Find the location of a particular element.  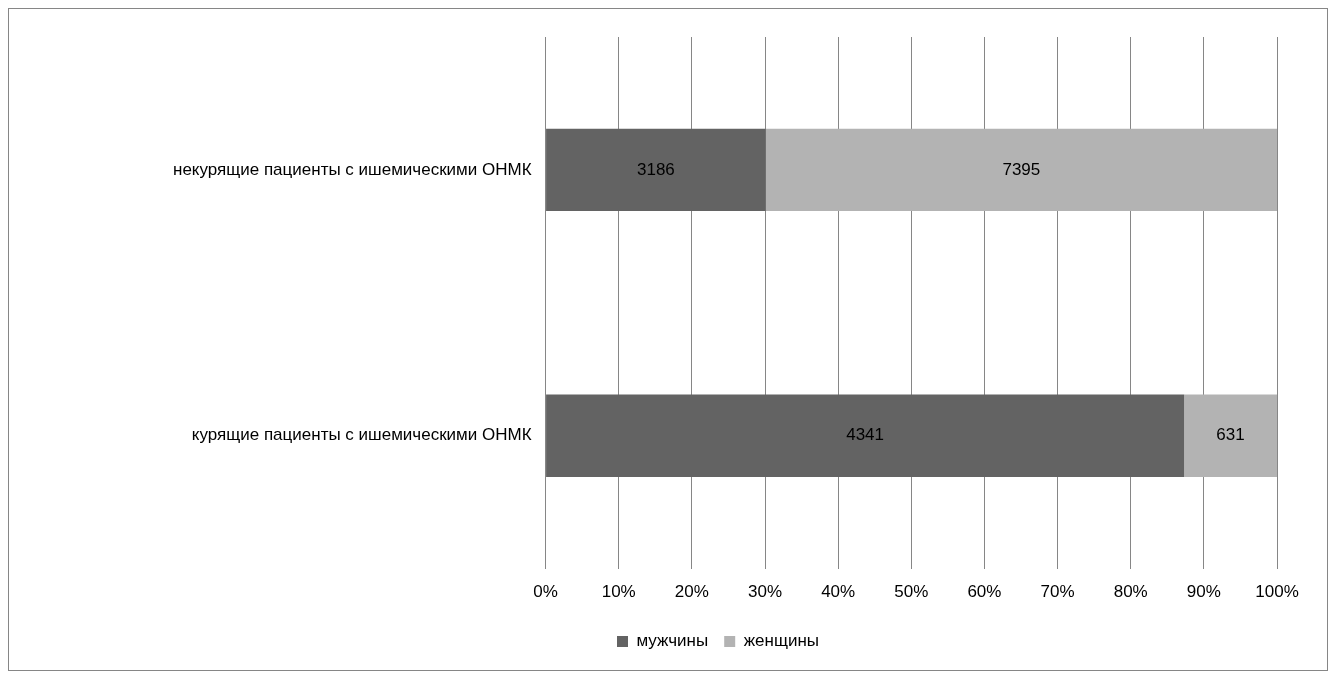

annotation: 3186 is located at coordinates (656, 169).